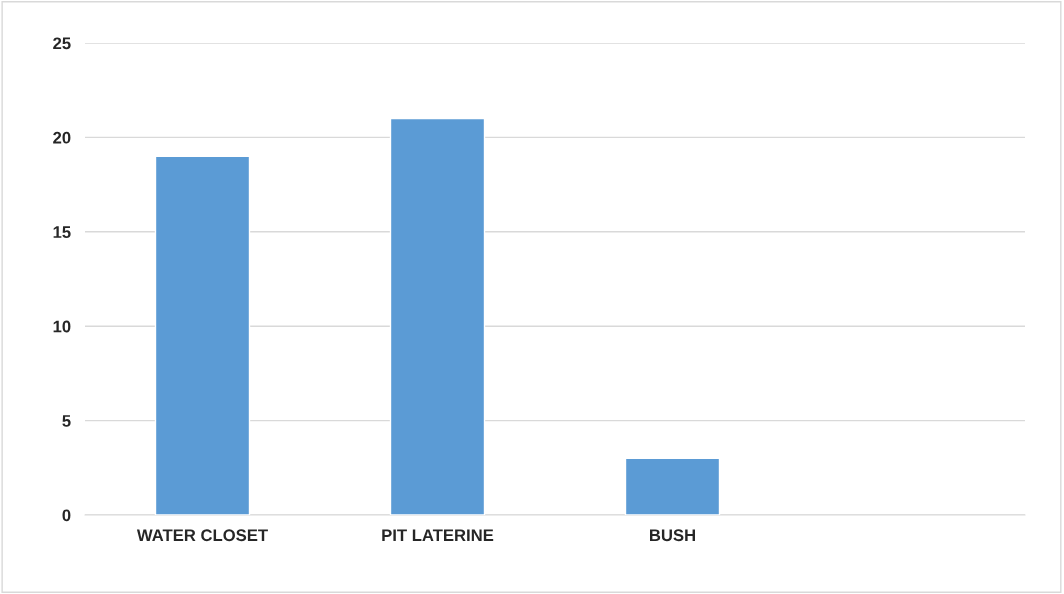 This screenshot has height=594, width=1064. Describe the element at coordinates (672, 535) in the screenshot. I see `x-tick-label: BUSH` at that location.